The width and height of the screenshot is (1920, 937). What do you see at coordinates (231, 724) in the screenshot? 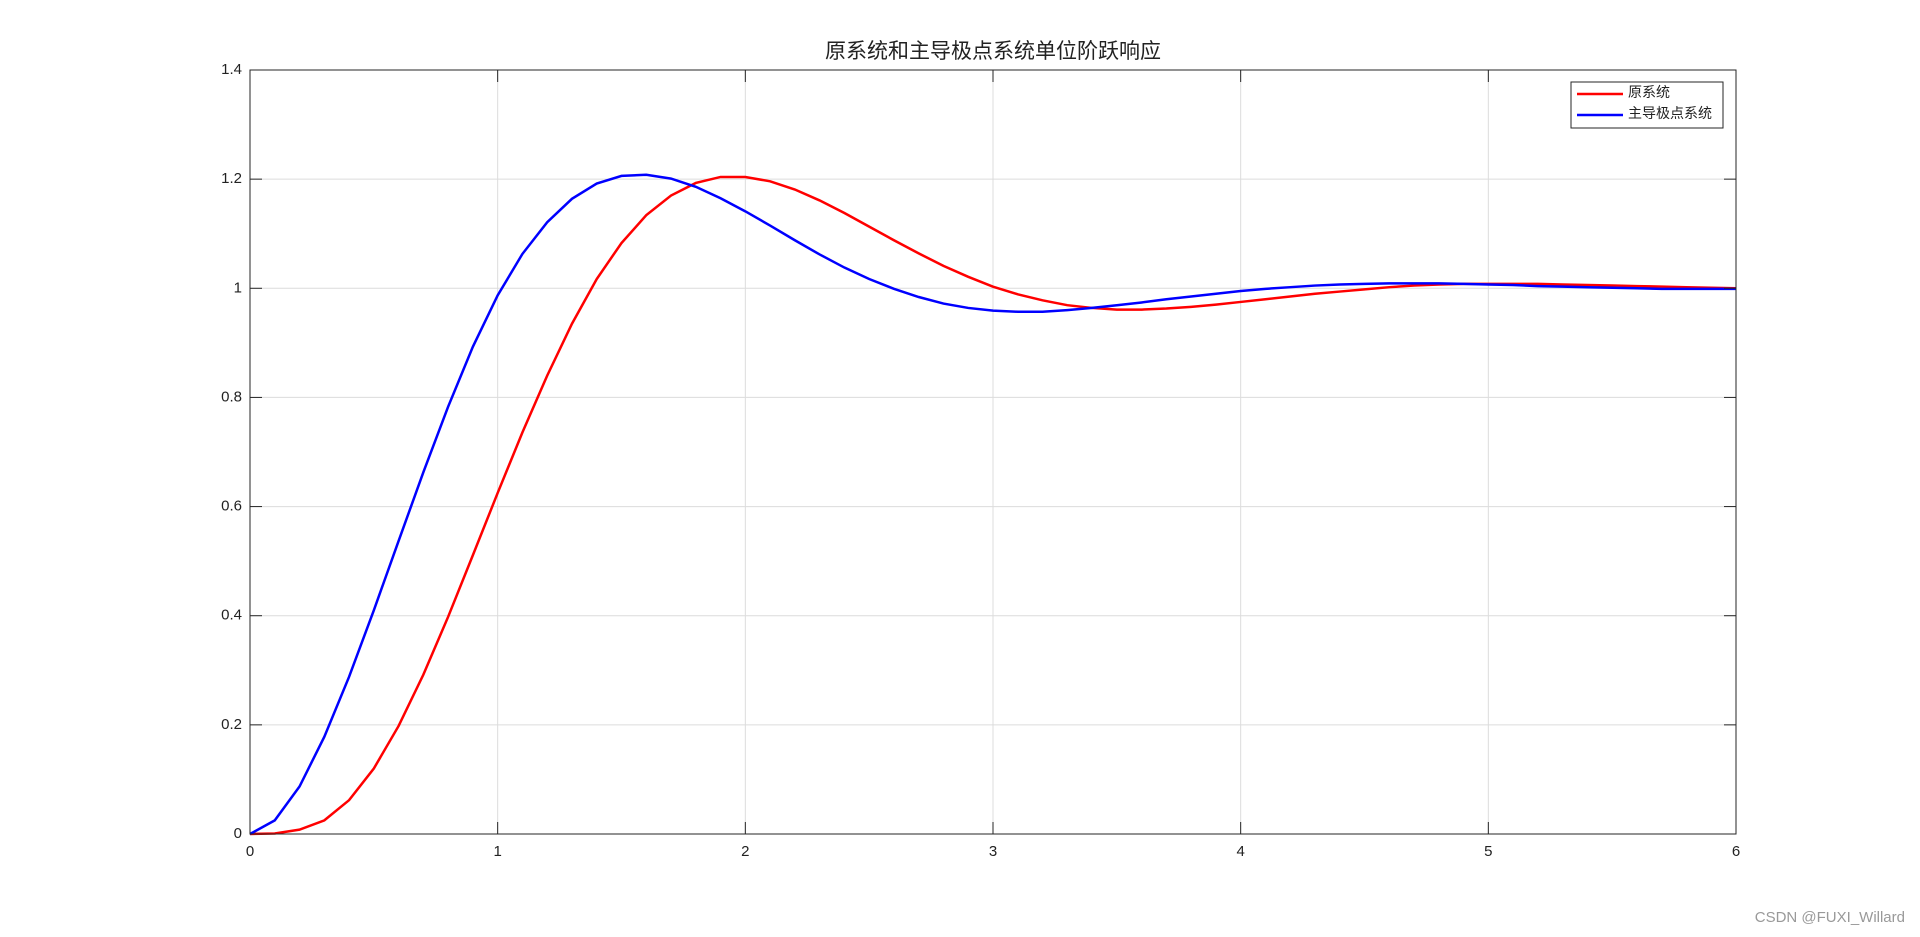
I see `y-tick-label: 0.2` at bounding box center [231, 724].